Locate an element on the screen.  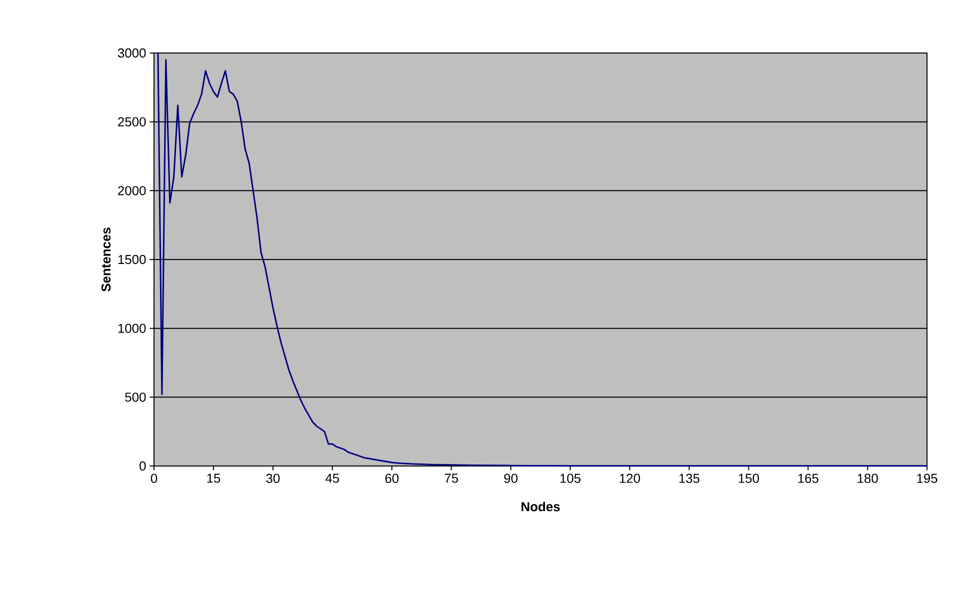
x-tick-label: 150 is located at coordinates (748, 478).